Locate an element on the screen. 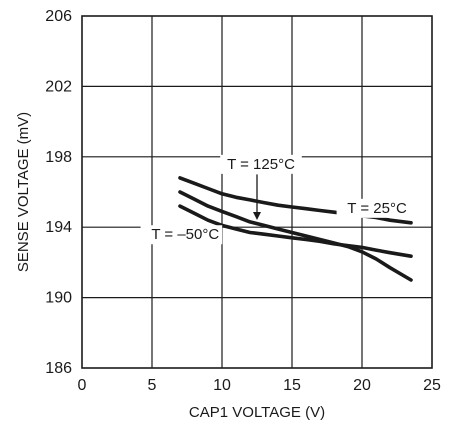 Image resolution: width=458 pixels, height=428 pixels. x-tick-label: 0 is located at coordinates (82, 385).